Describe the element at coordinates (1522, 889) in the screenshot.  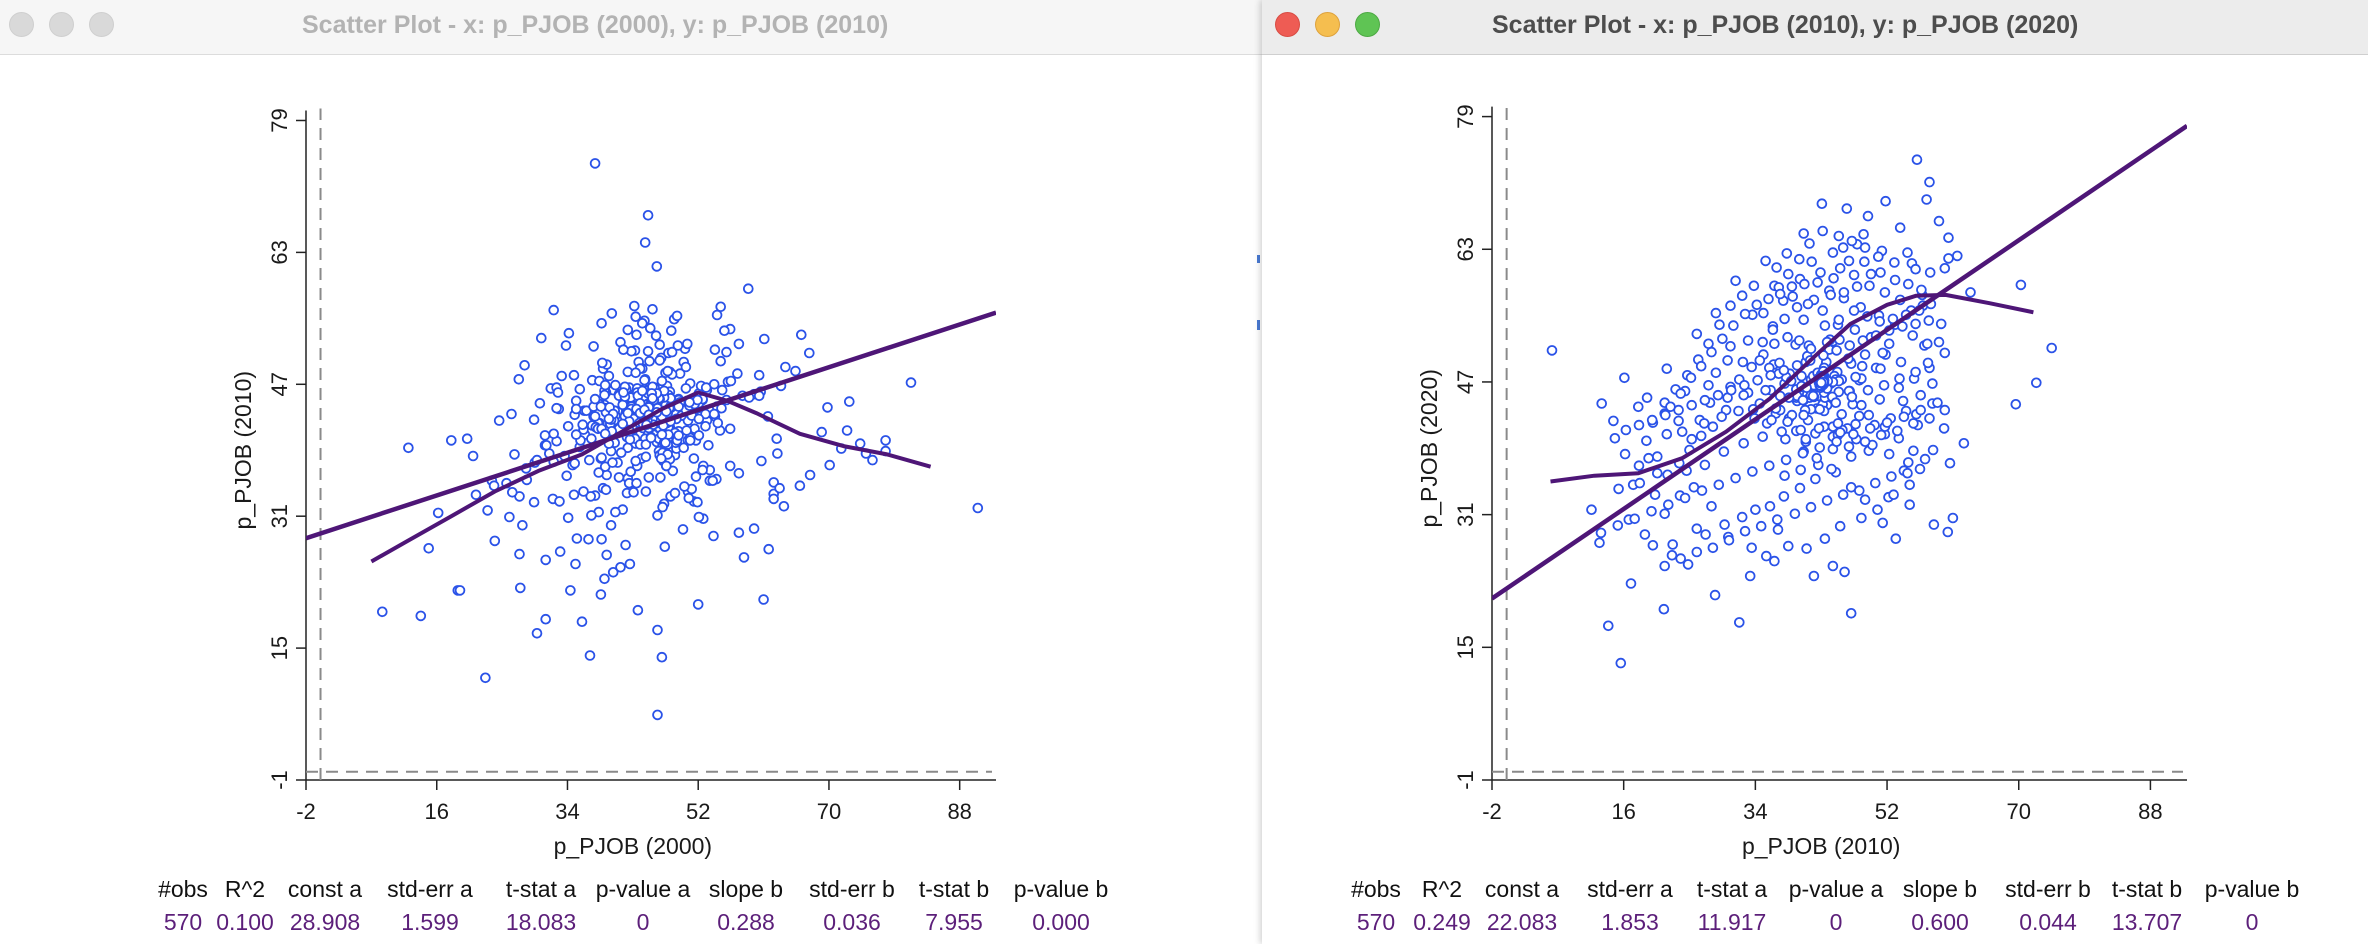
I see `stats-header: const a` at that location.